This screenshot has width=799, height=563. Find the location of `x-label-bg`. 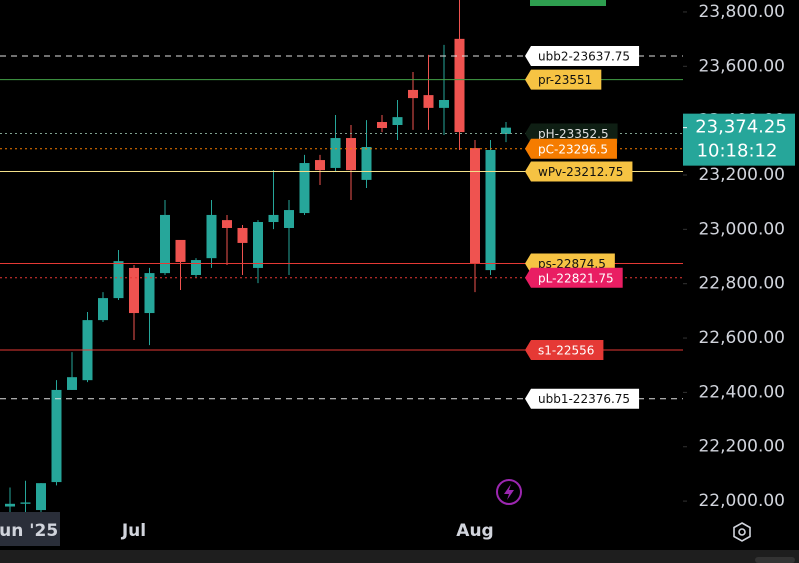

x-label-bg is located at coordinates (30, 529).